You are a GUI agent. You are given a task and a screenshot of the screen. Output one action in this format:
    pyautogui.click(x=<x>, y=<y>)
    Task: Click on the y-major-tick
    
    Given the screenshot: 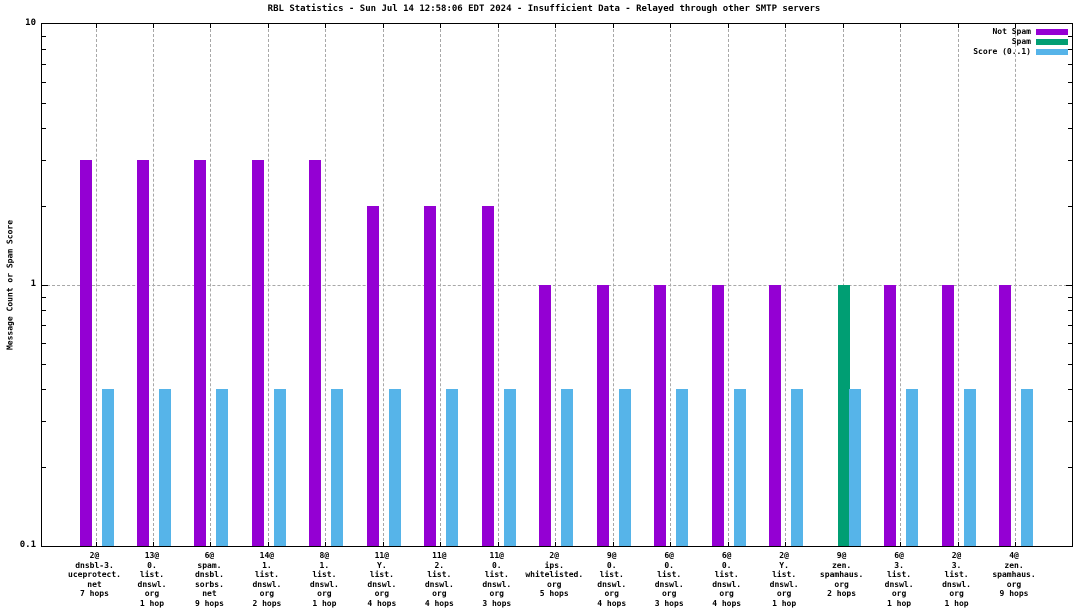 What is the action you would take?
    pyautogui.click(x=45, y=285)
    